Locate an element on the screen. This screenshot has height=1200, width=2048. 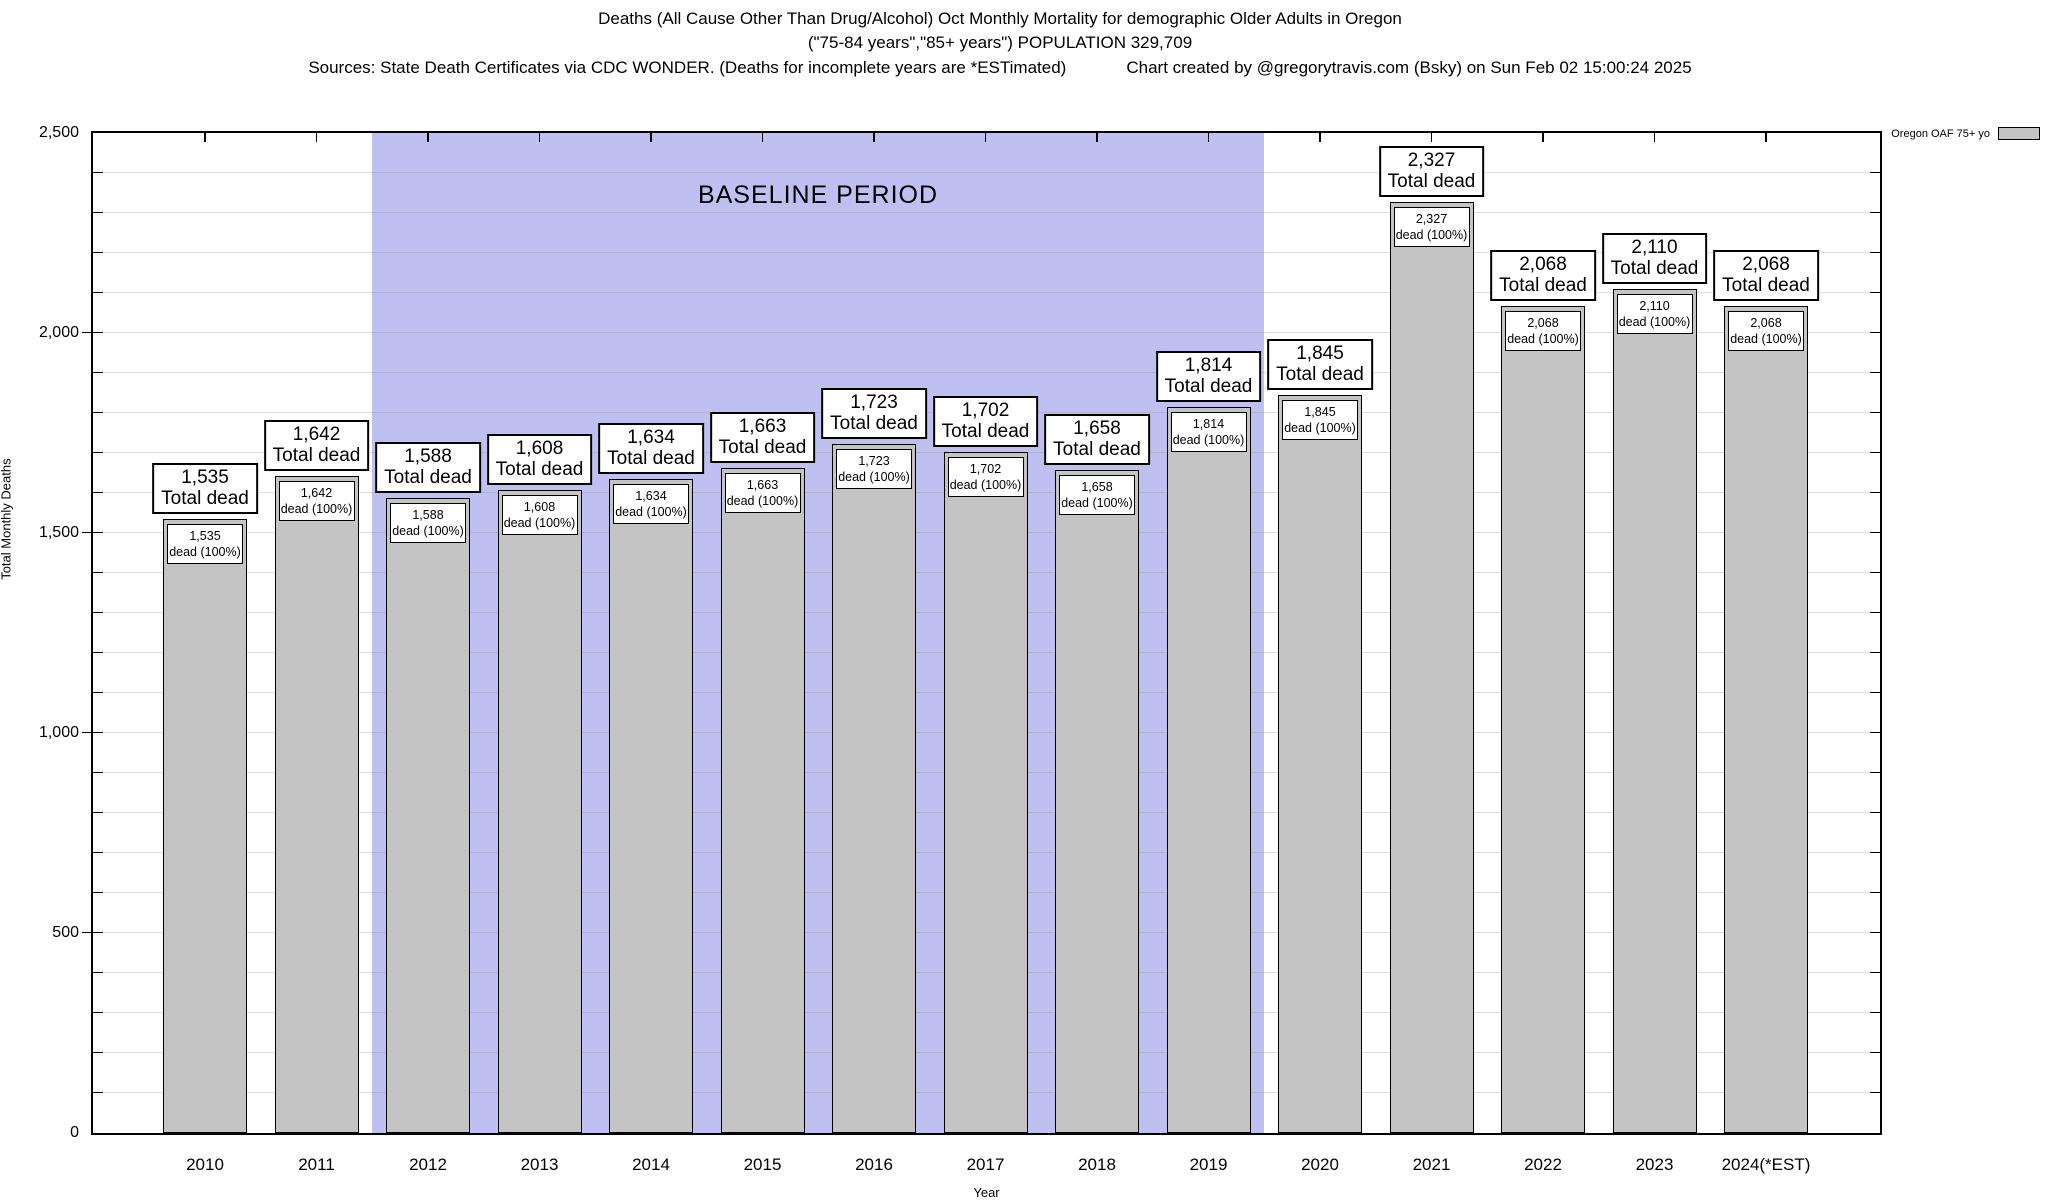
bar-total-label: 1,702 Total dead is located at coordinates (985, 422).